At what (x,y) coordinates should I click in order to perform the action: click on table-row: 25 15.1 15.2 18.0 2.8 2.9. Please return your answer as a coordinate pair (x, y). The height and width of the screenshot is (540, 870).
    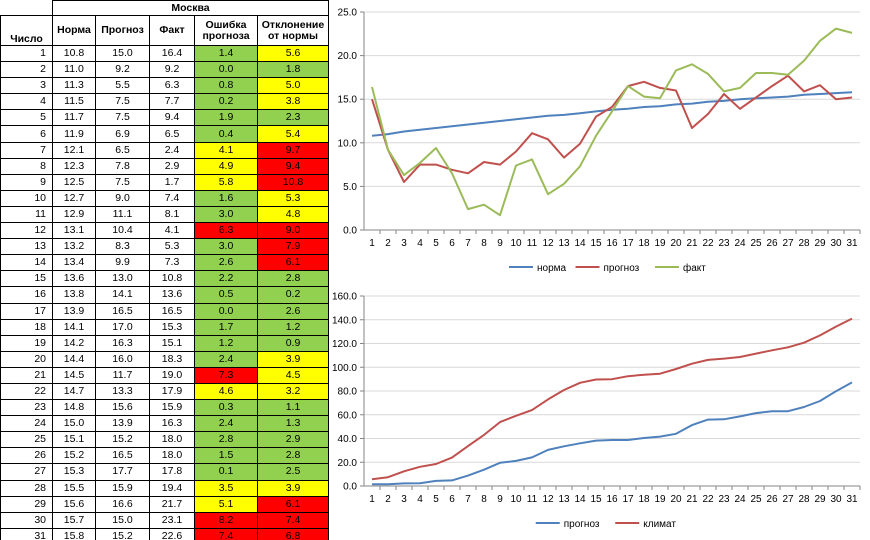
    Looking at the image, I should click on (164, 440).